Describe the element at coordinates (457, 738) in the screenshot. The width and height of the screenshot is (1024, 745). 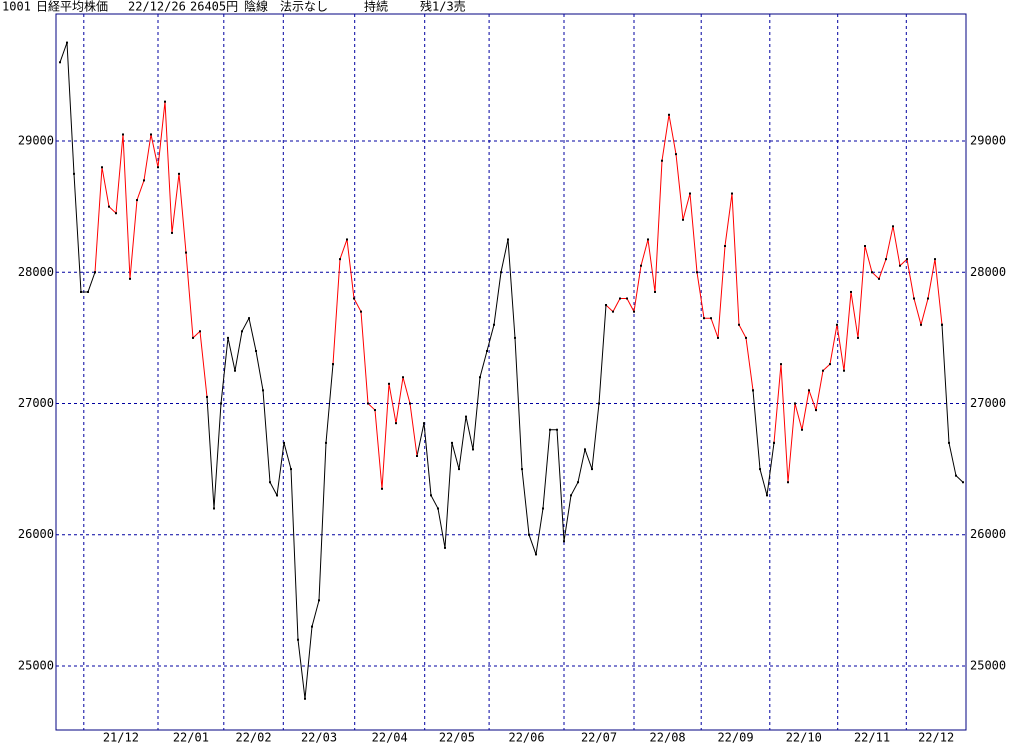
I see `x-tick-label: 22/05` at that location.